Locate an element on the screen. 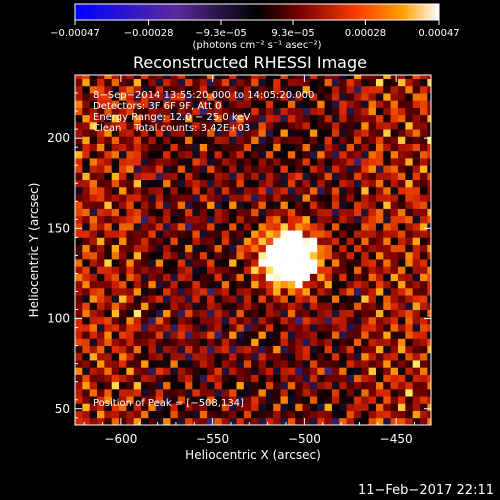 Image resolution: width=500 pixels, height=500 pixels. y-tick-label: 100 is located at coordinates (58, 319).